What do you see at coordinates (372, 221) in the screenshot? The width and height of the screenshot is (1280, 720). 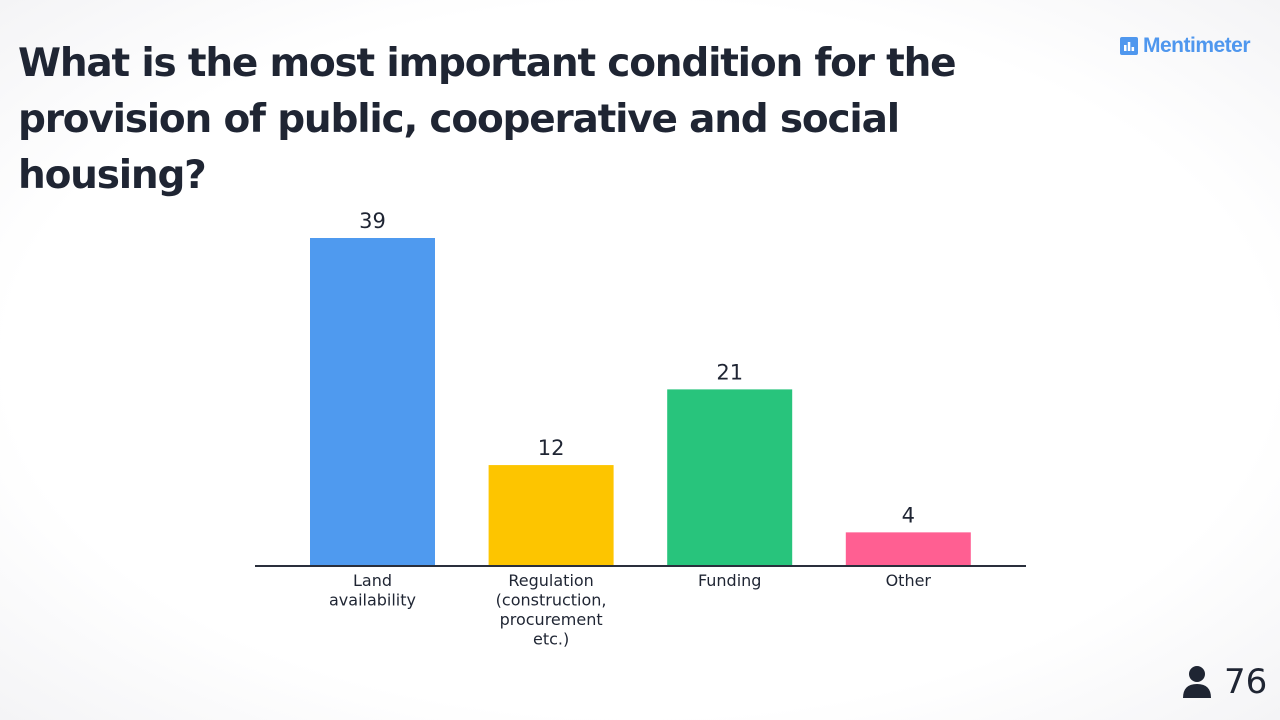 I see `bar-value-label-0: 39` at bounding box center [372, 221].